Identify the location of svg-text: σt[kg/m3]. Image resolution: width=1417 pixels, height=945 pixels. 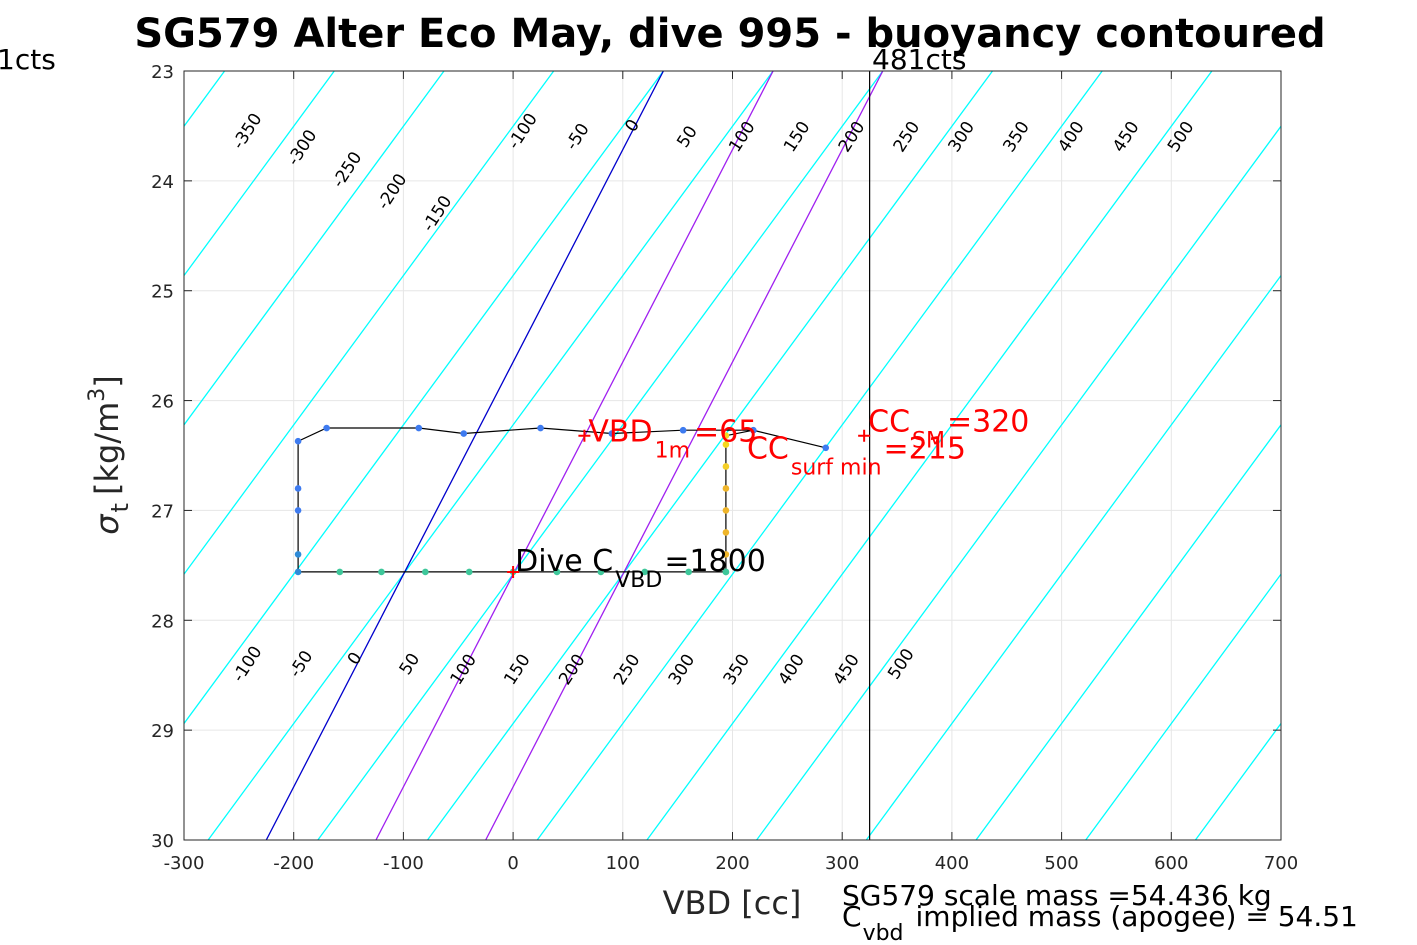
(109, 454).